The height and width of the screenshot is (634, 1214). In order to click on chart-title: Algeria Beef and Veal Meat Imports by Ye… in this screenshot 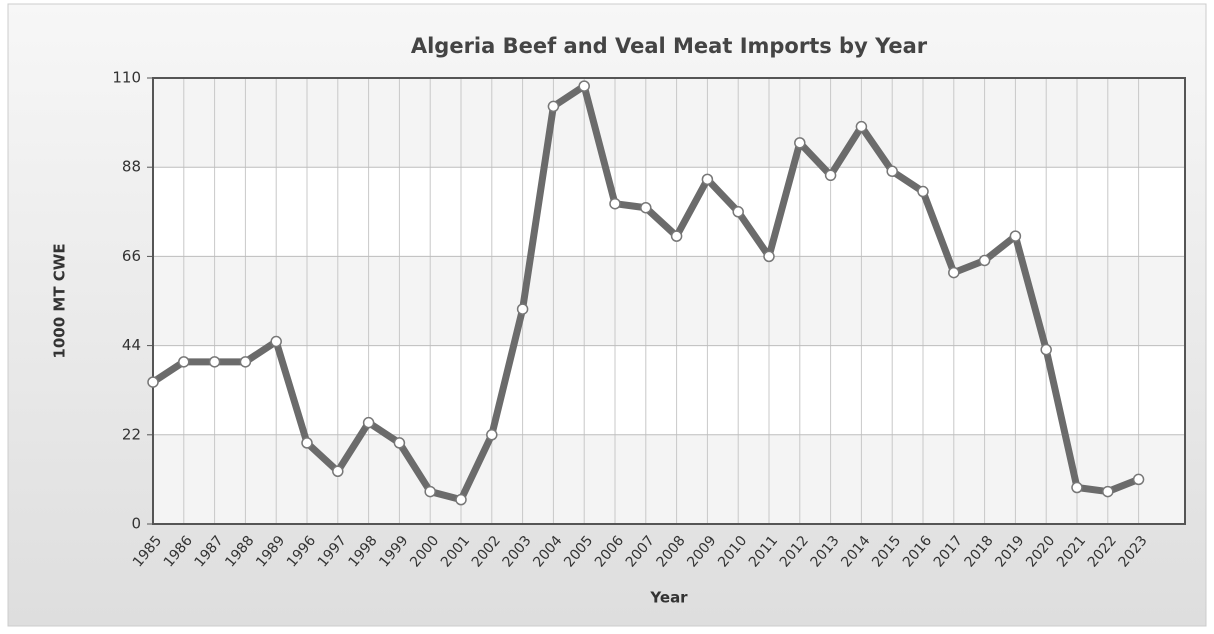, I will do `click(669, 46)`.